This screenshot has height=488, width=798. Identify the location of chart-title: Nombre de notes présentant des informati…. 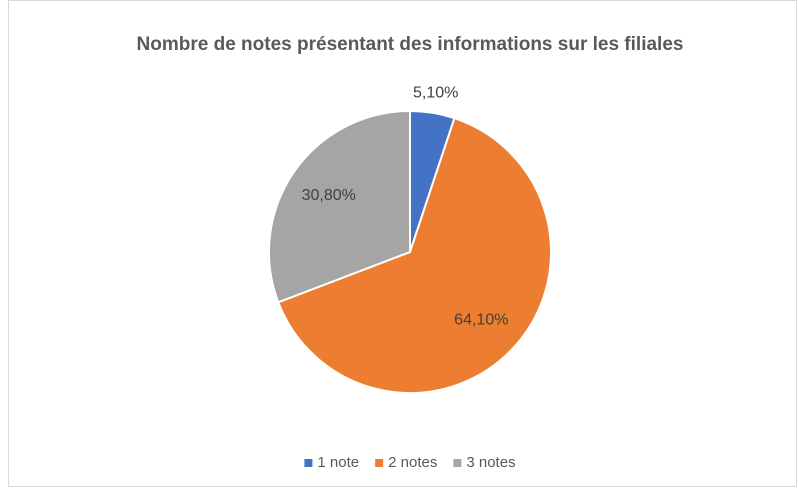
(410, 44).